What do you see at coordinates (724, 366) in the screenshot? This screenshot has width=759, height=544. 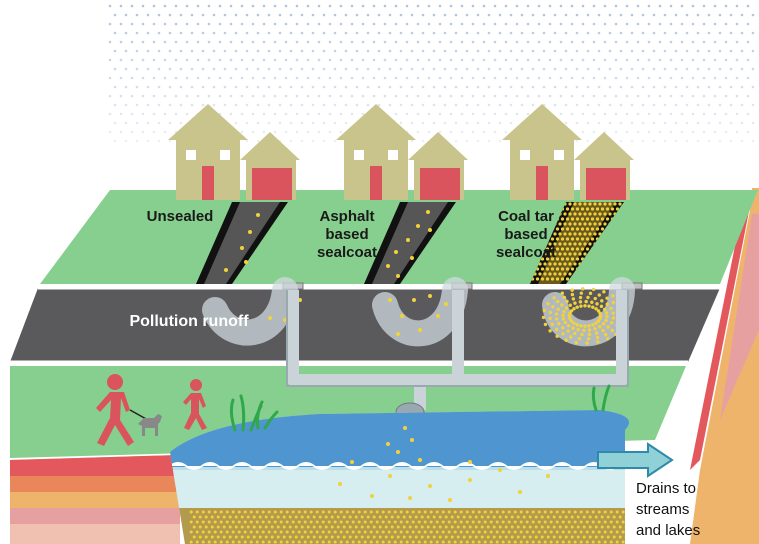 I see `side-layers` at bounding box center [724, 366].